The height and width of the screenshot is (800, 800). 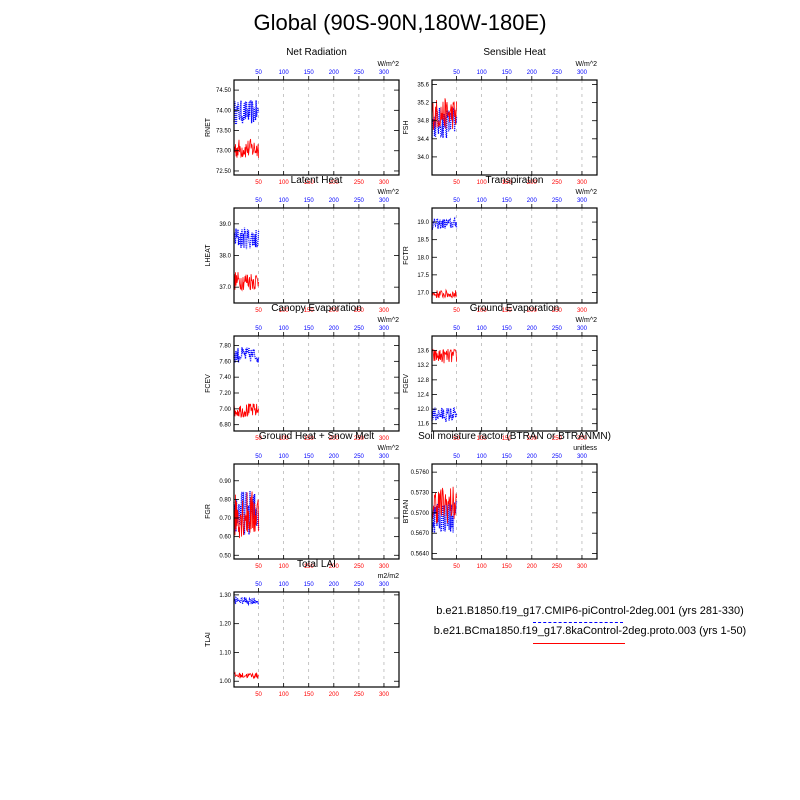 What do you see at coordinates (423, 140) in the screenshot?
I see `y-tick-label: 34.4` at bounding box center [423, 140].